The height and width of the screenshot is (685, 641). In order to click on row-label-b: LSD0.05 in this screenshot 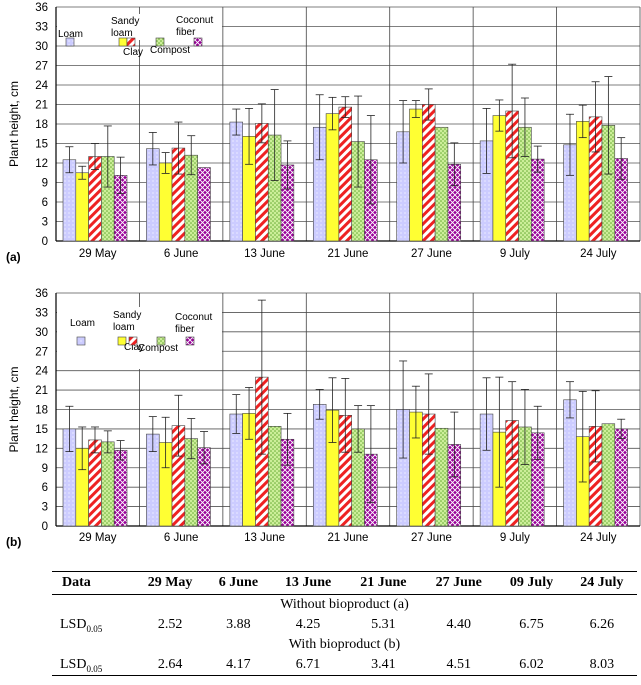, I will do `click(93, 665)`.